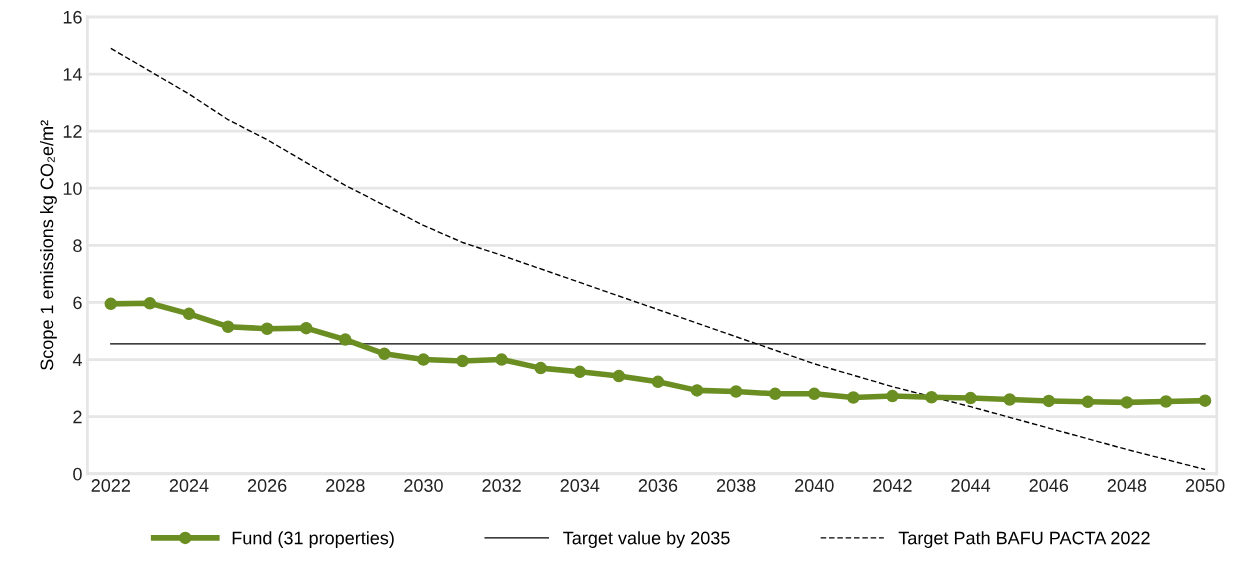 This screenshot has height=564, width=1248. Describe the element at coordinates (892, 485) in the screenshot. I see `x-tick-label: 2042` at that location.